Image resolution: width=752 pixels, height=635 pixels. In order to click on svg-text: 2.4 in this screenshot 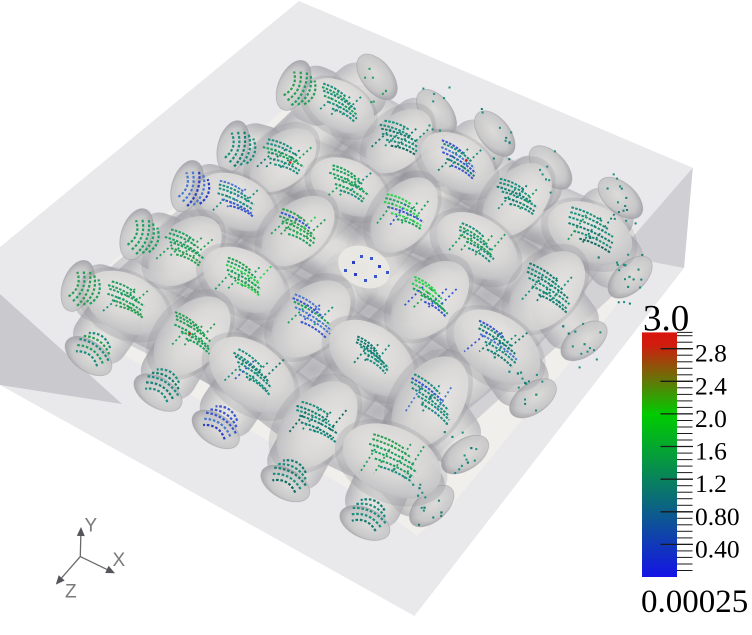, I will do `click(711, 385)`.